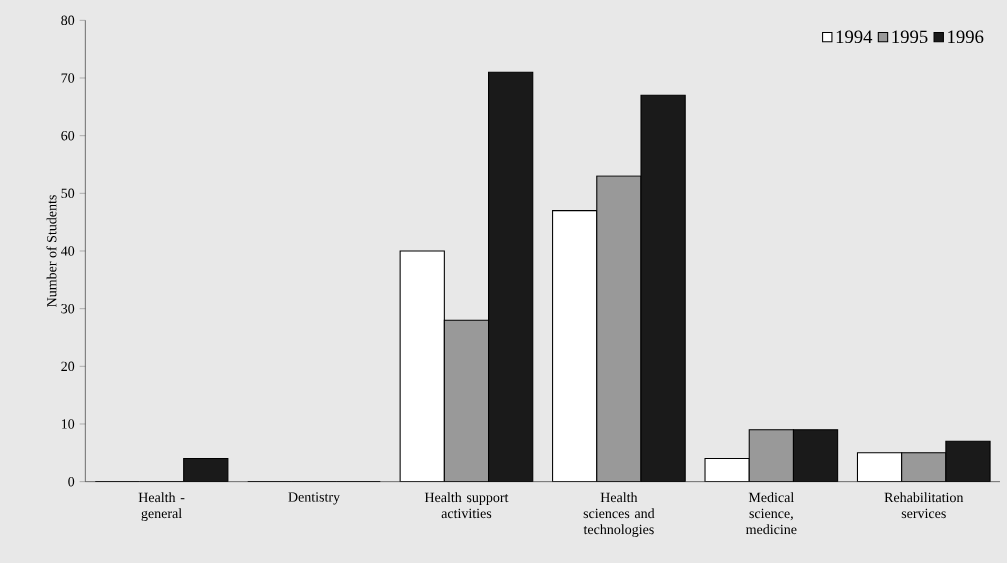 Image resolution: width=1007 pixels, height=563 pixels. What do you see at coordinates (771, 513) in the screenshot?
I see `x-tick-label: Medical science, medicine` at bounding box center [771, 513].